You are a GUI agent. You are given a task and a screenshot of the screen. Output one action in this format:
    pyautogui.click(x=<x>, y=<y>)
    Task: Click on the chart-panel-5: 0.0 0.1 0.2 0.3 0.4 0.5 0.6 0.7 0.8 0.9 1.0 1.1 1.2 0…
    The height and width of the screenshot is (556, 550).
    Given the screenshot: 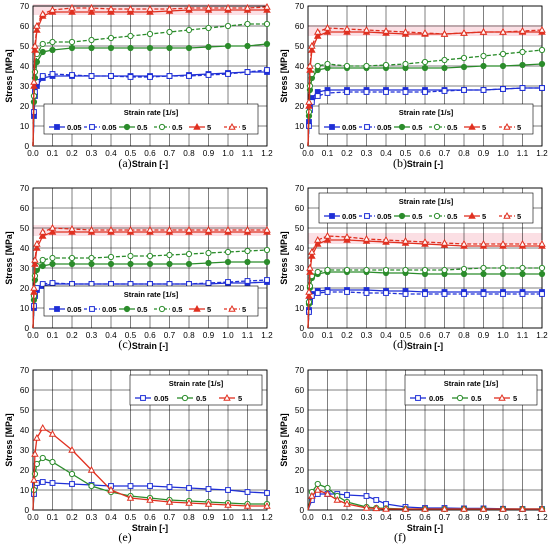 What is the action you would take?
    pyautogui.click(x=138, y=449)
    